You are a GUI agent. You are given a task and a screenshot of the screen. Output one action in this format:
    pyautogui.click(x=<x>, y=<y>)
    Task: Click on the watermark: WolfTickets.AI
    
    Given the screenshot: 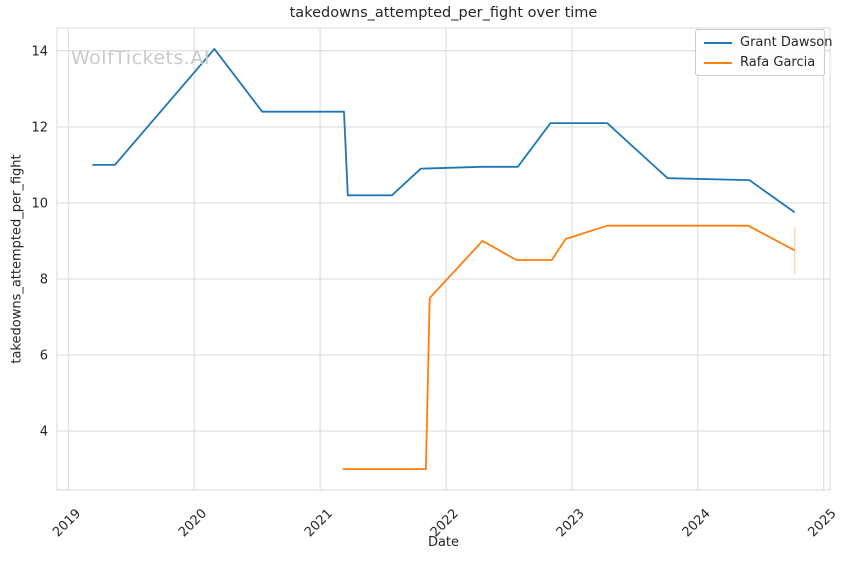 What is the action you would take?
    pyautogui.click(x=141, y=58)
    